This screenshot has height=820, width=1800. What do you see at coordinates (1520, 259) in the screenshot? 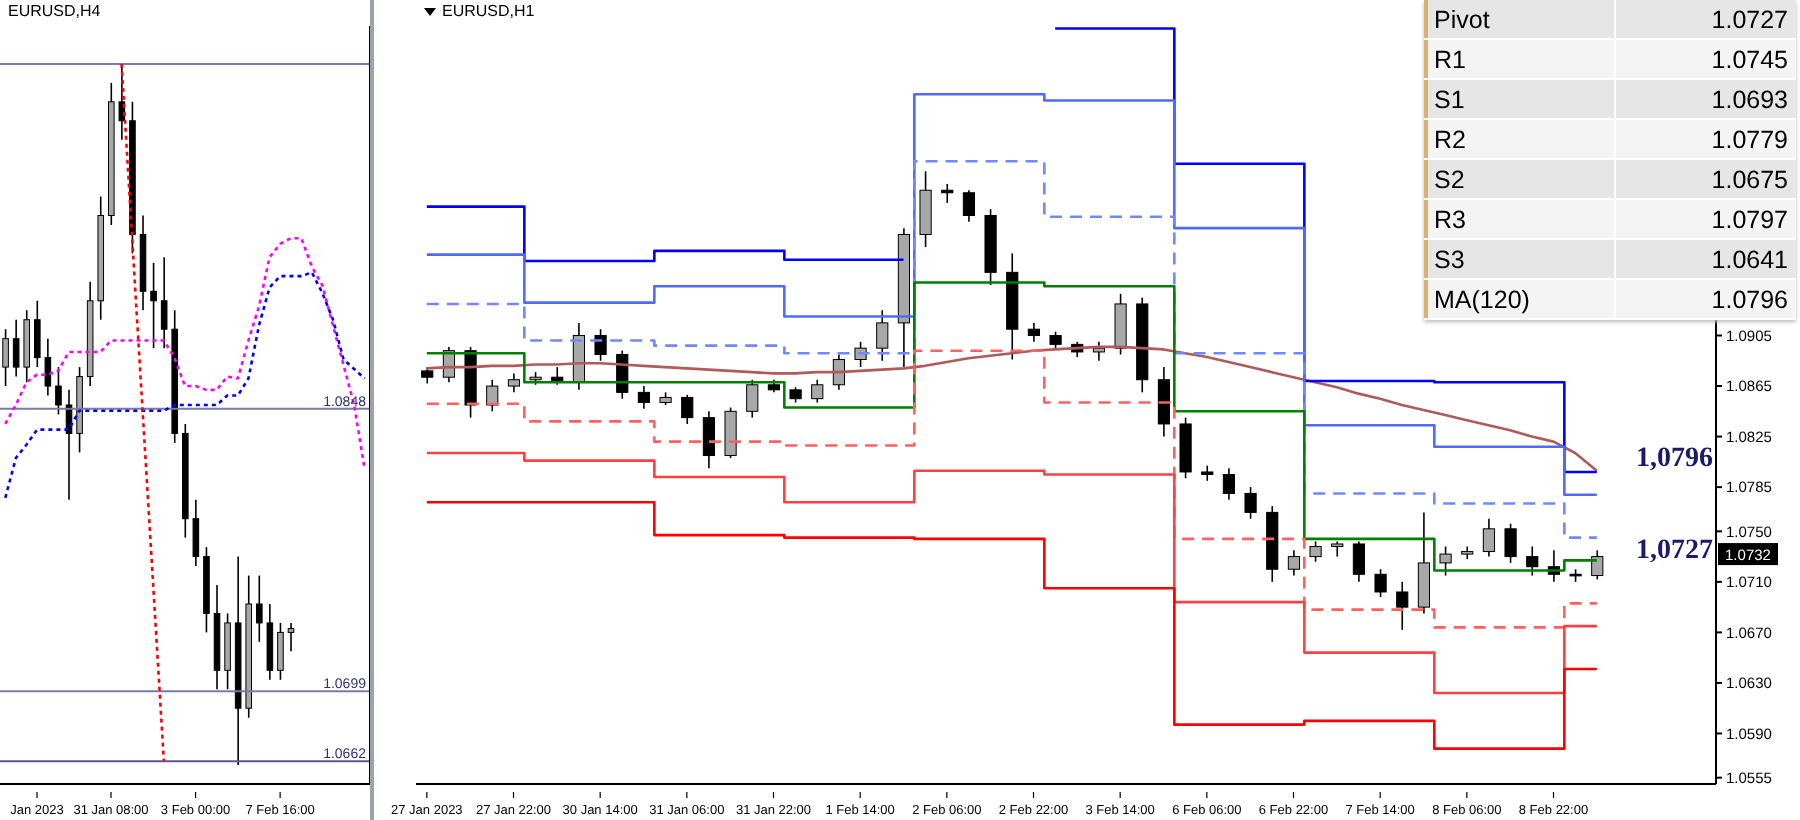
I see `category-label: S3` at bounding box center [1520, 259].